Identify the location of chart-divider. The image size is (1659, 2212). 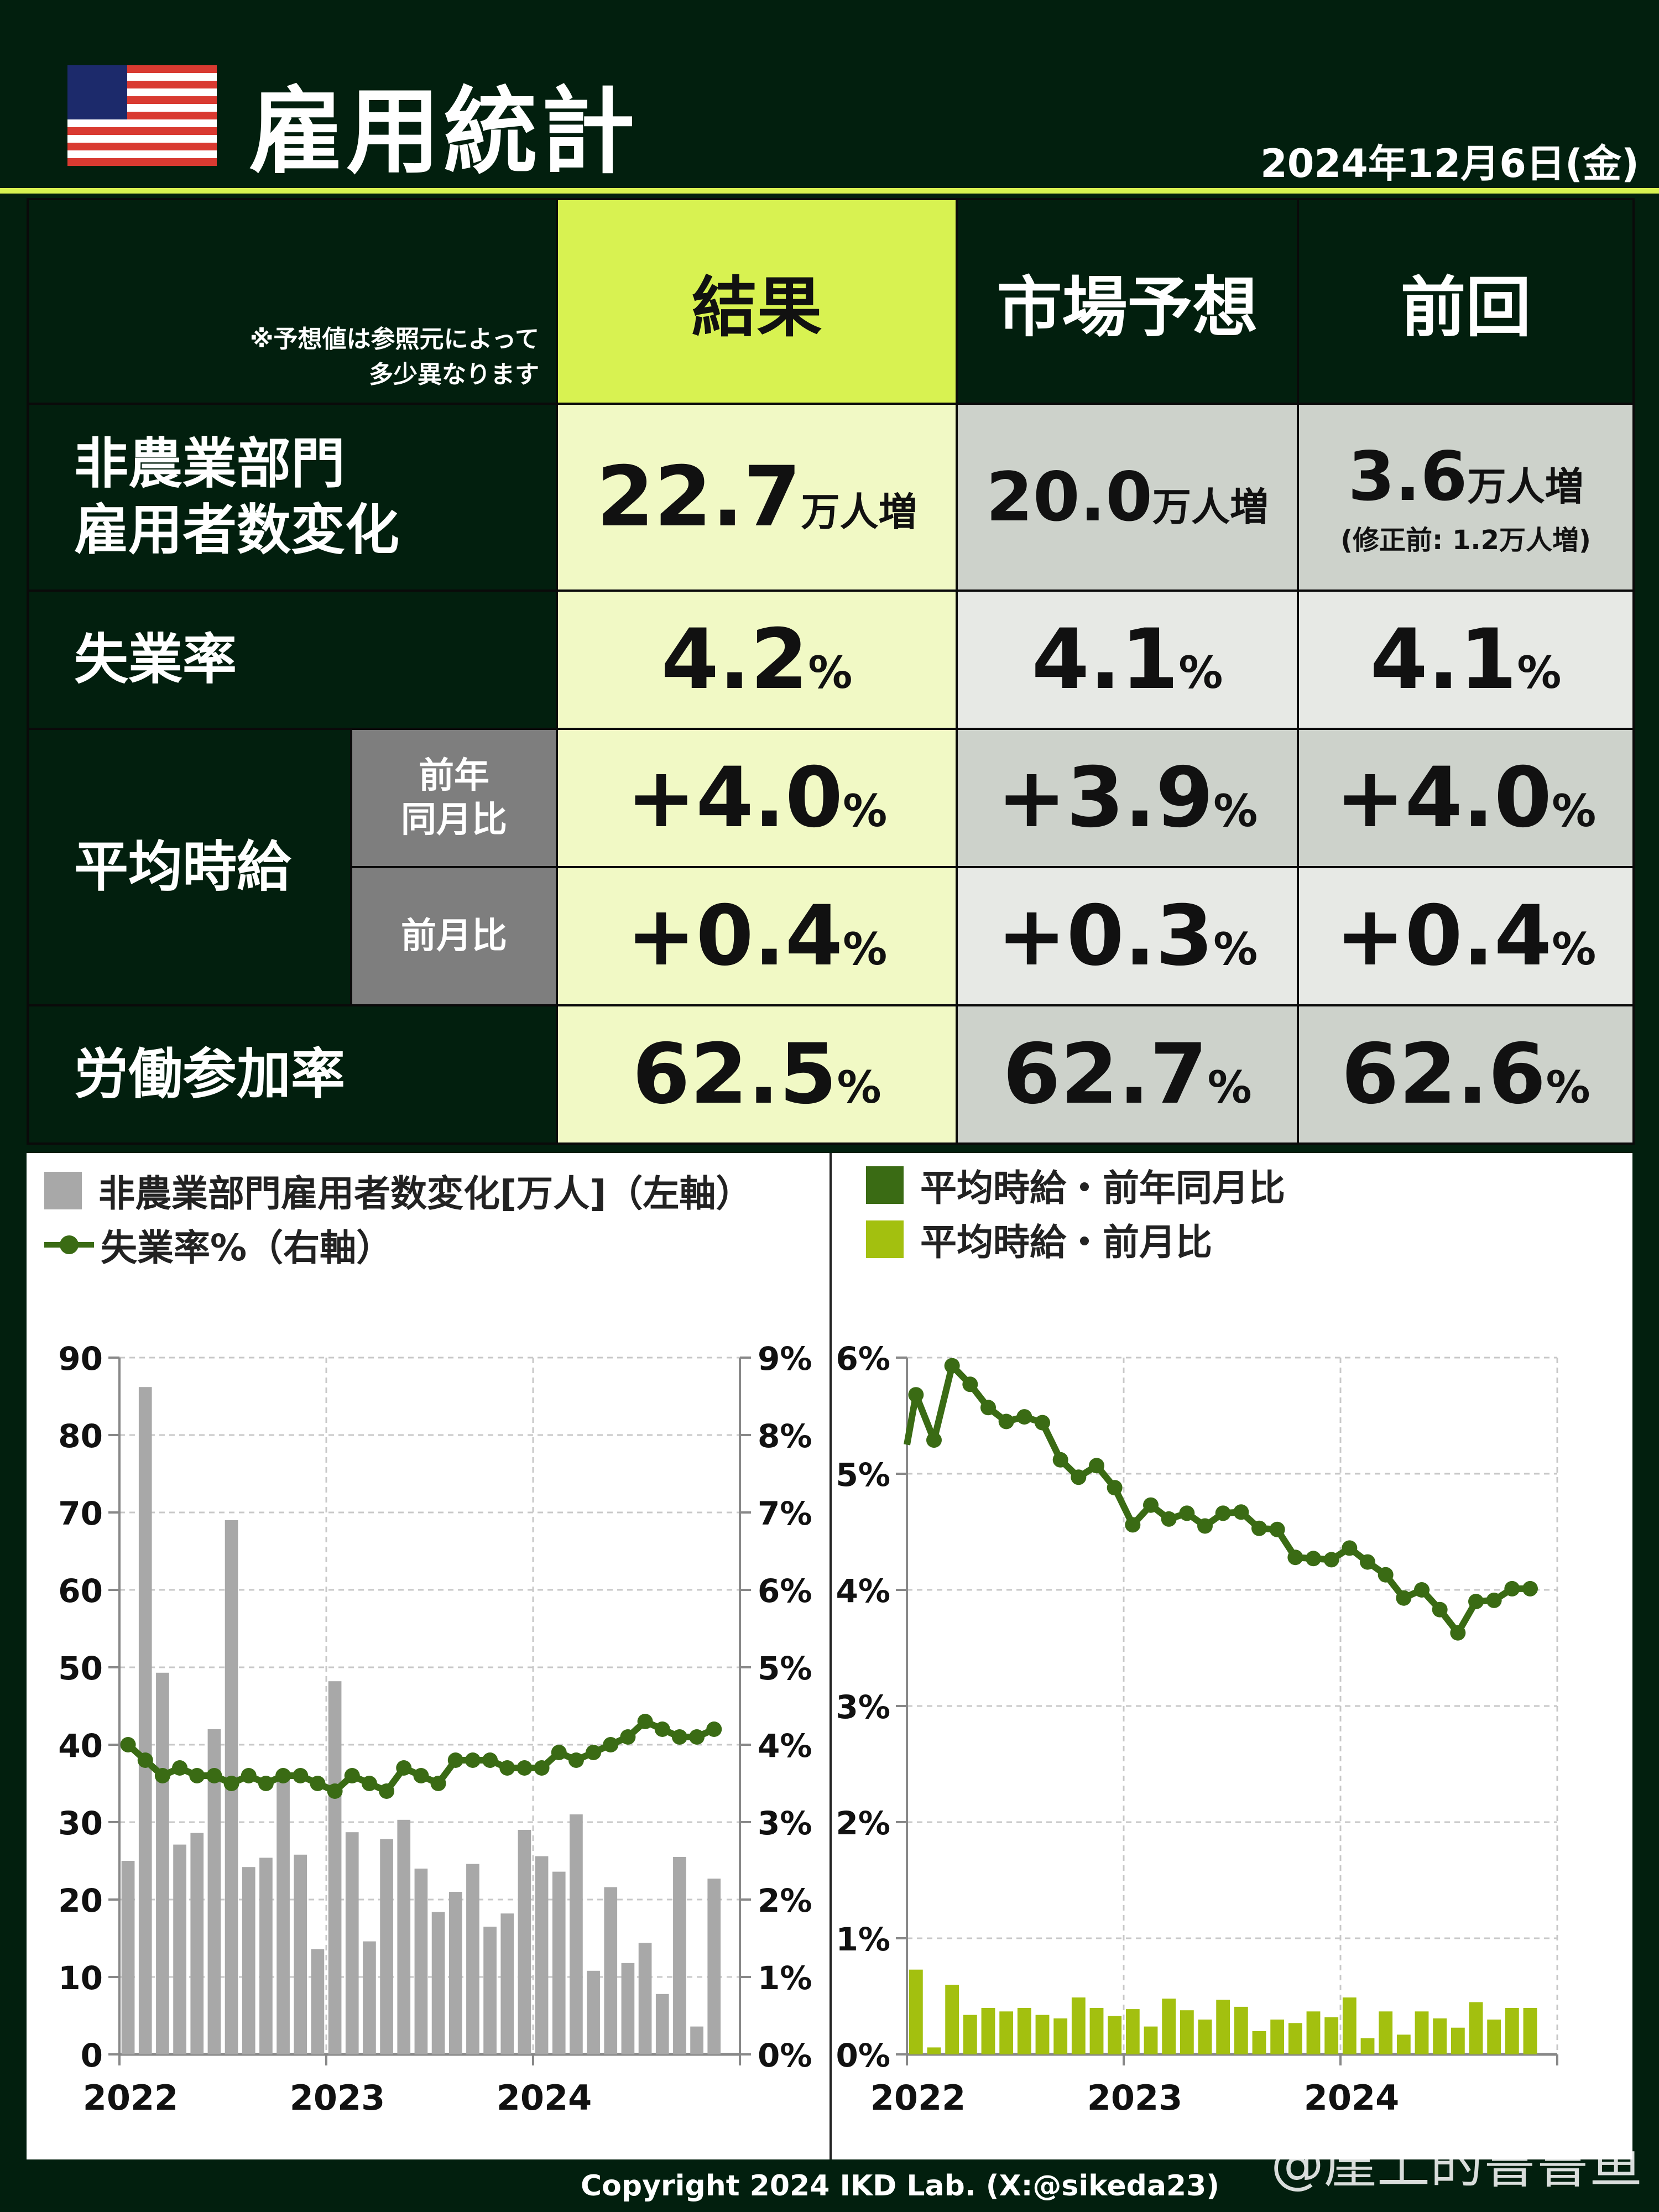
(831, 1656).